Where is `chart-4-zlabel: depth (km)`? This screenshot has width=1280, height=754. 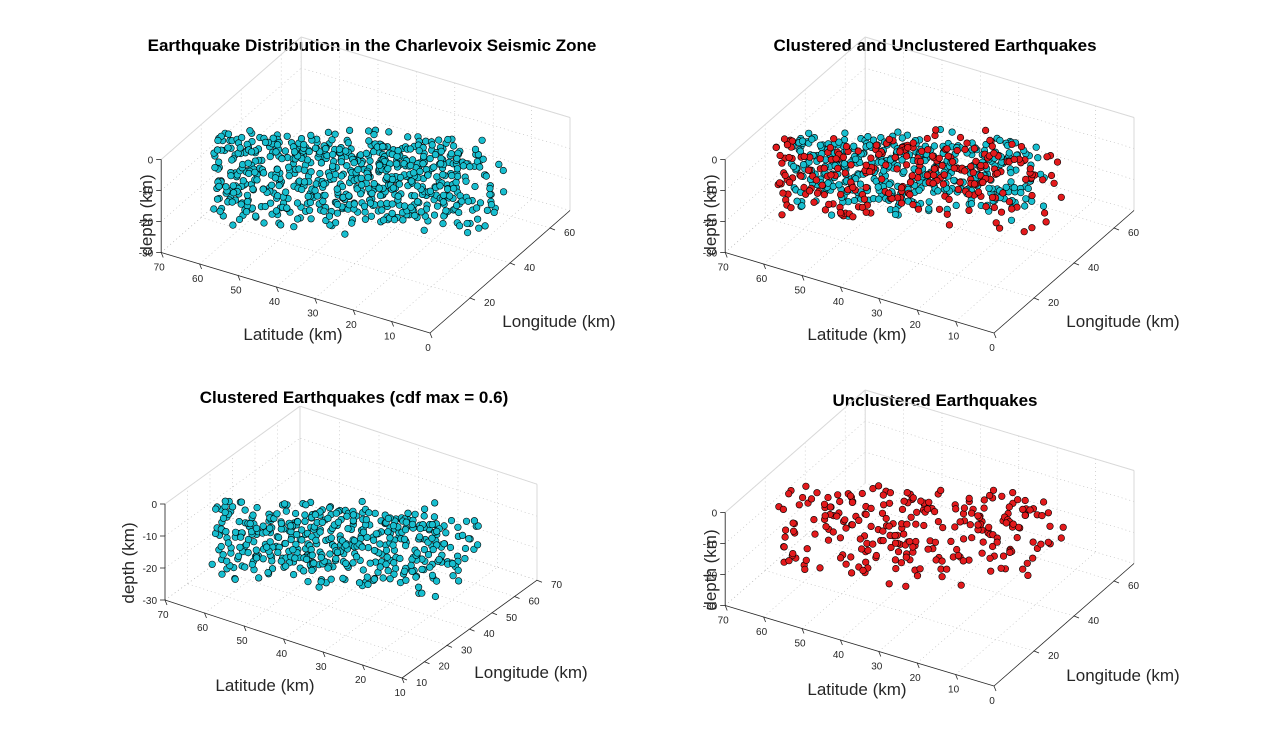
chart-4-zlabel: depth (km) is located at coordinates (710, 569).